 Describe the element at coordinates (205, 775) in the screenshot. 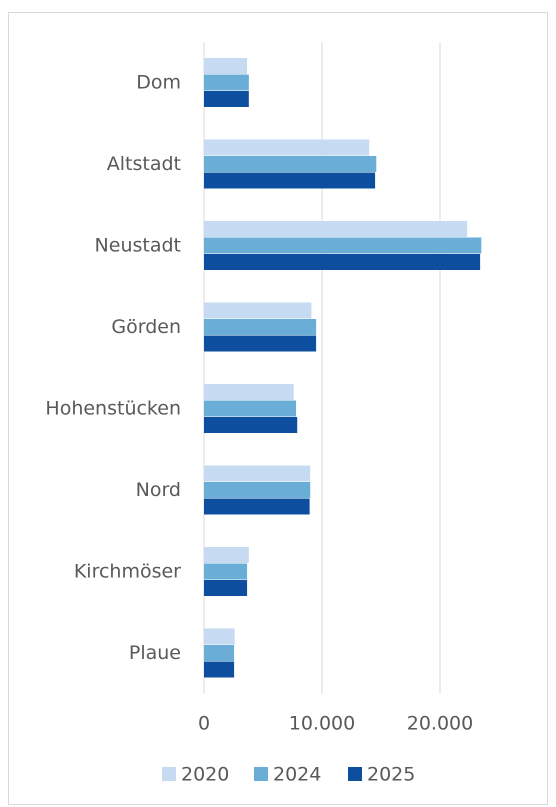

I see `legend-label: 2020` at that location.